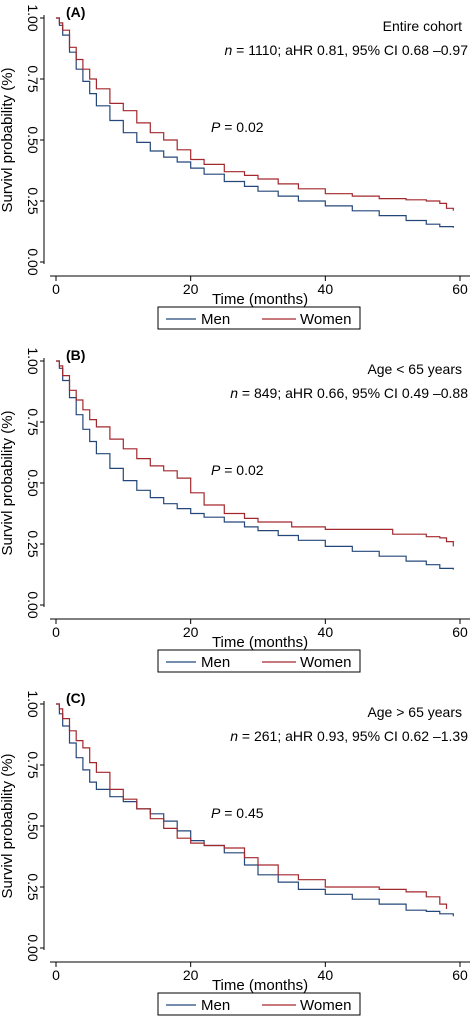 This screenshot has width=474, height=1029. Describe the element at coordinates (414, 712) in the screenshot. I see `subgroup-label: Age > 65 years` at that location.